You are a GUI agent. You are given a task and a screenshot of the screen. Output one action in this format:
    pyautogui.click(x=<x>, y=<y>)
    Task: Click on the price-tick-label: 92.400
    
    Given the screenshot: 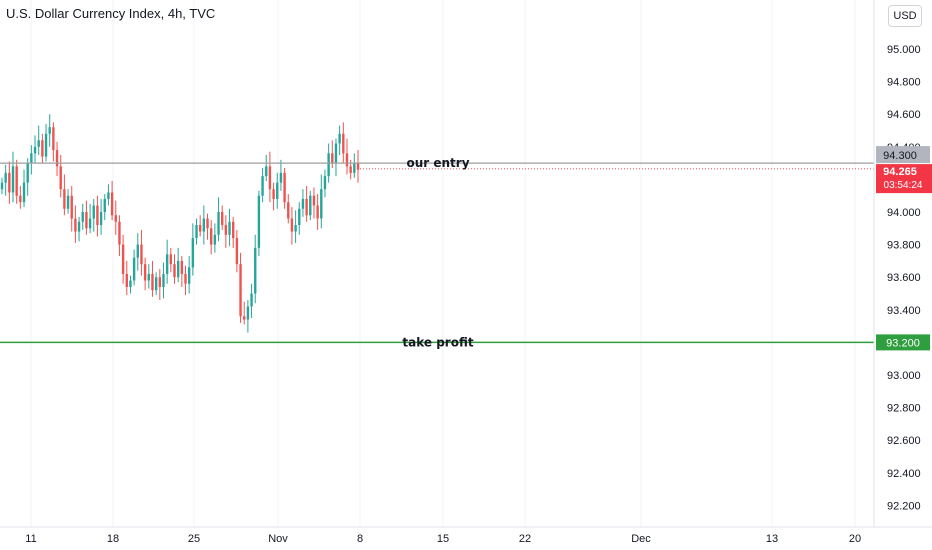 What is the action you would take?
    pyautogui.click(x=904, y=474)
    